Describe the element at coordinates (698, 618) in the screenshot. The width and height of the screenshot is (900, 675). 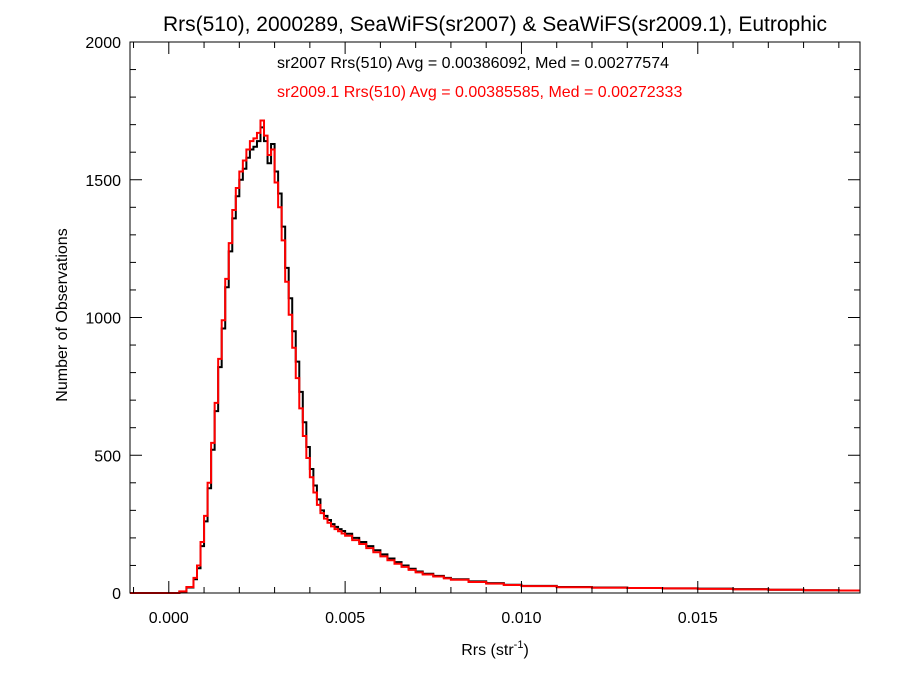
I see `x-tick-label: 0.015` at that location.